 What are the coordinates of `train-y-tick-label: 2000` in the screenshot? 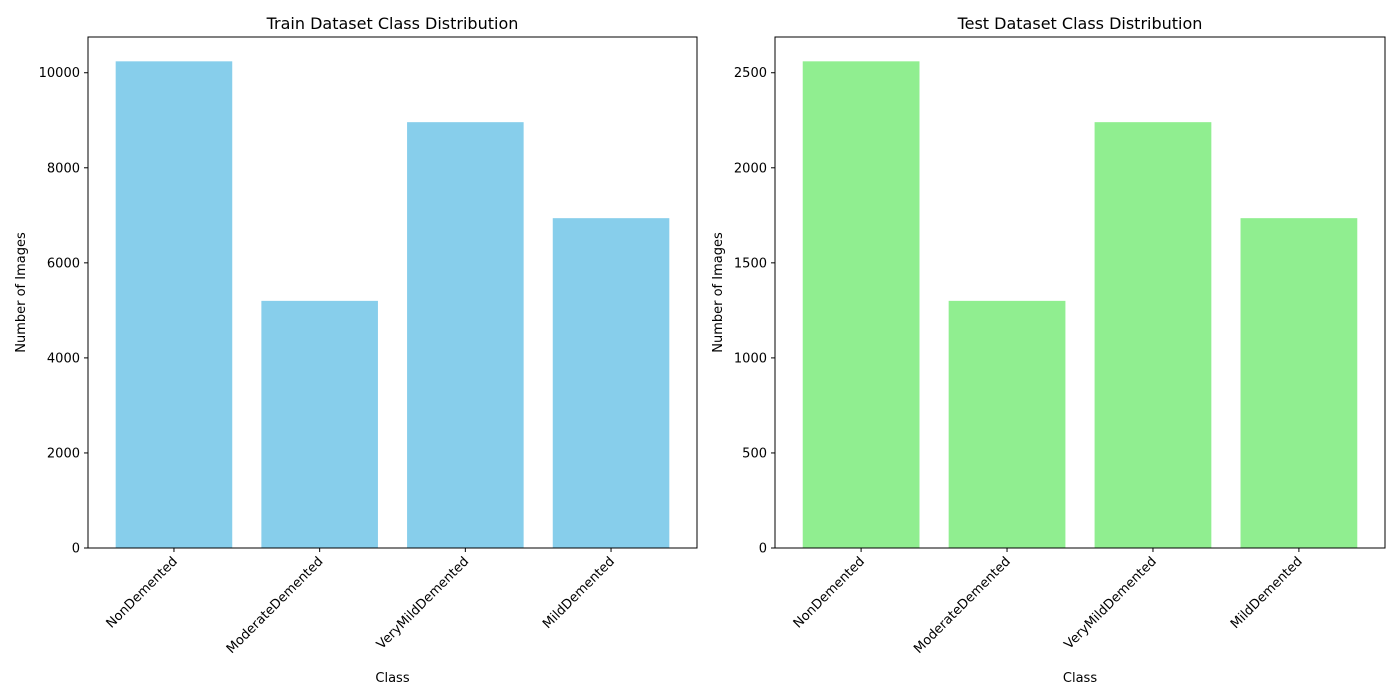 It's located at (63, 453).